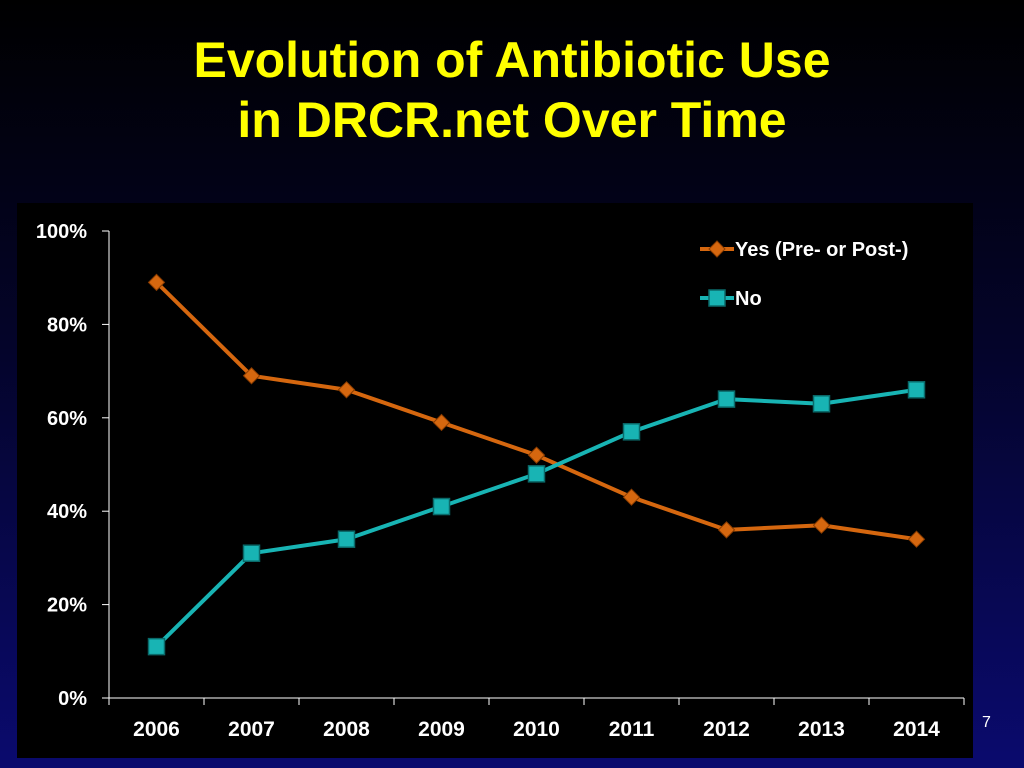 The height and width of the screenshot is (768, 1024). I want to click on y-tick-label: 60%, so click(67, 419).